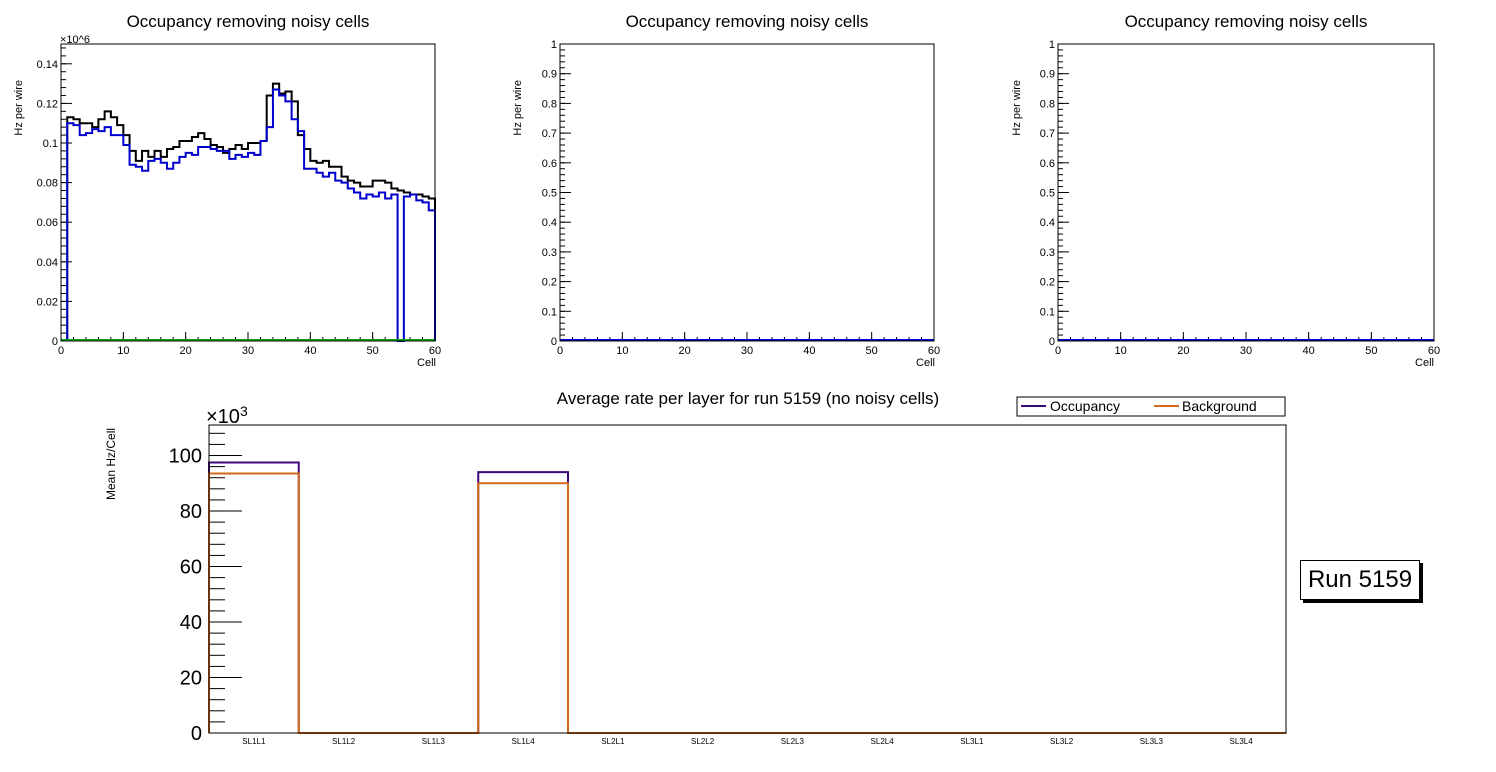 Image resolution: width=1496 pixels, height=772 pixels. I want to click on x-tick-label: SL2L3, so click(793, 741).